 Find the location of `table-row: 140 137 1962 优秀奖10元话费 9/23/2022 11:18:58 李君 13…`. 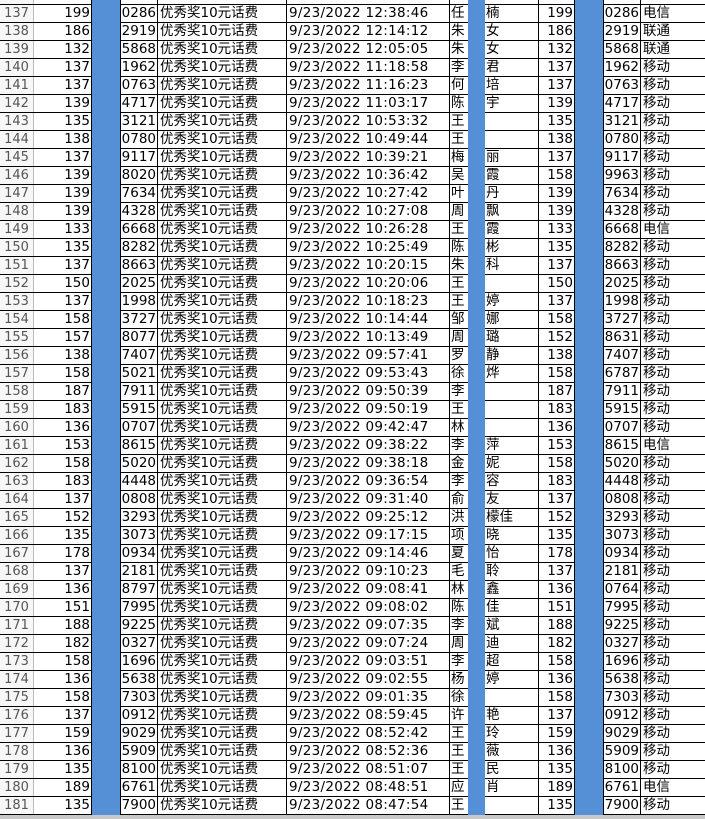

table-row: 140 137 1962 优秀奖10元话费 9/23/2022 11:18:58 李君 13… is located at coordinates (352, 68).